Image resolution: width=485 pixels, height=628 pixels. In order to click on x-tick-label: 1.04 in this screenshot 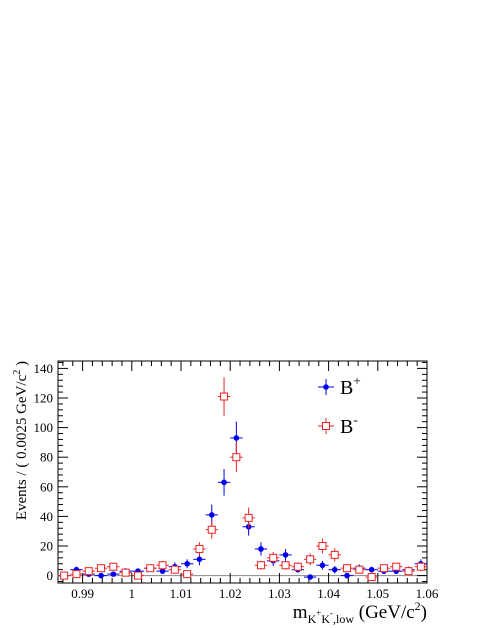, I will do `click(328, 593)`.